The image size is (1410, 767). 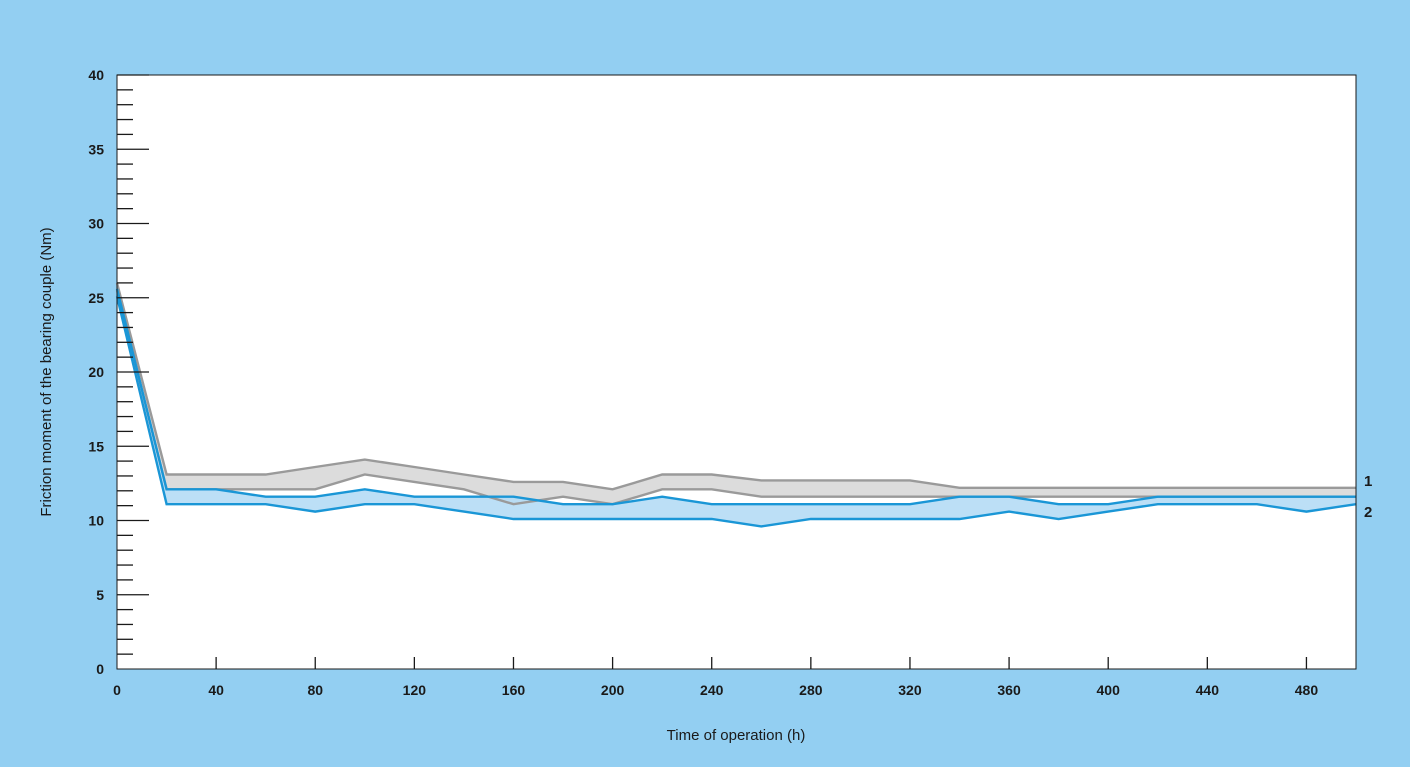 I want to click on y-tick-label: 40, so click(x=96, y=75).